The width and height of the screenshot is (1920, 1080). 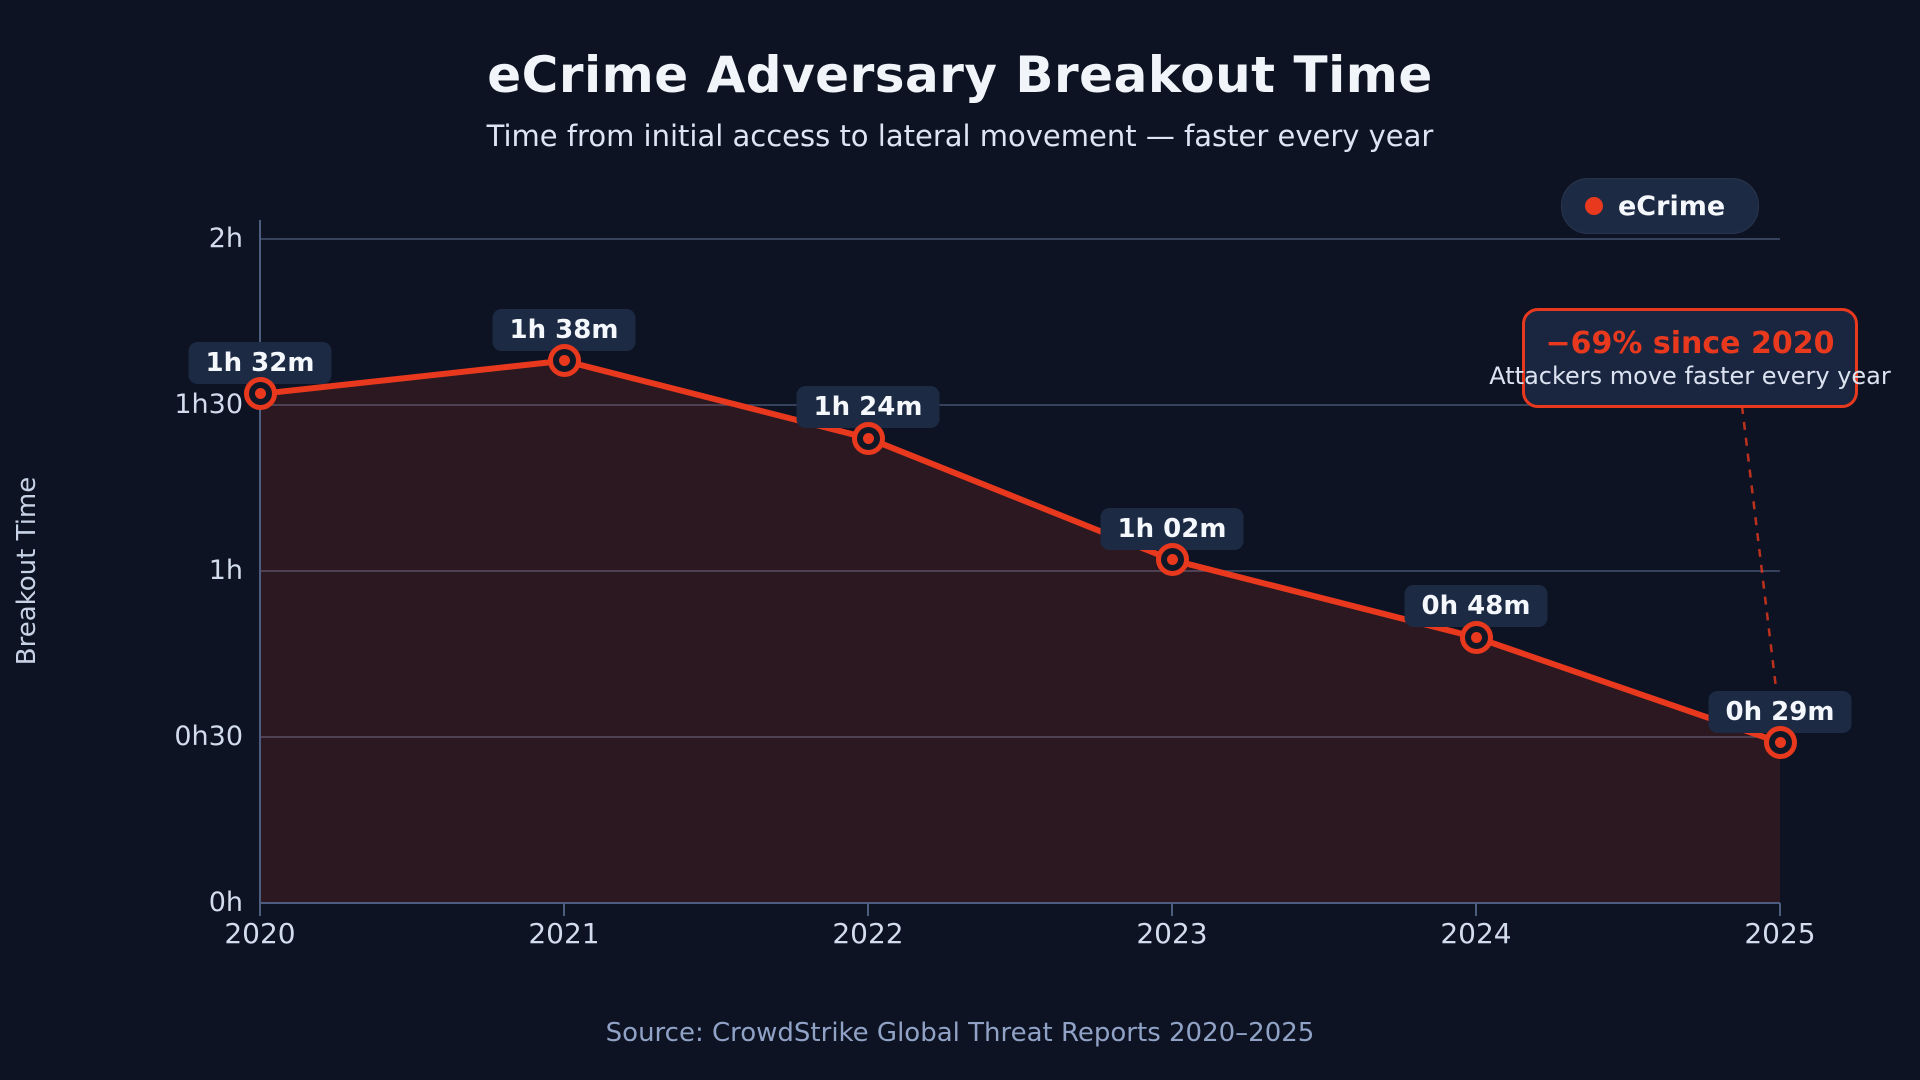 I want to click on point-value-label: 1h 02m, so click(x=1172, y=528).